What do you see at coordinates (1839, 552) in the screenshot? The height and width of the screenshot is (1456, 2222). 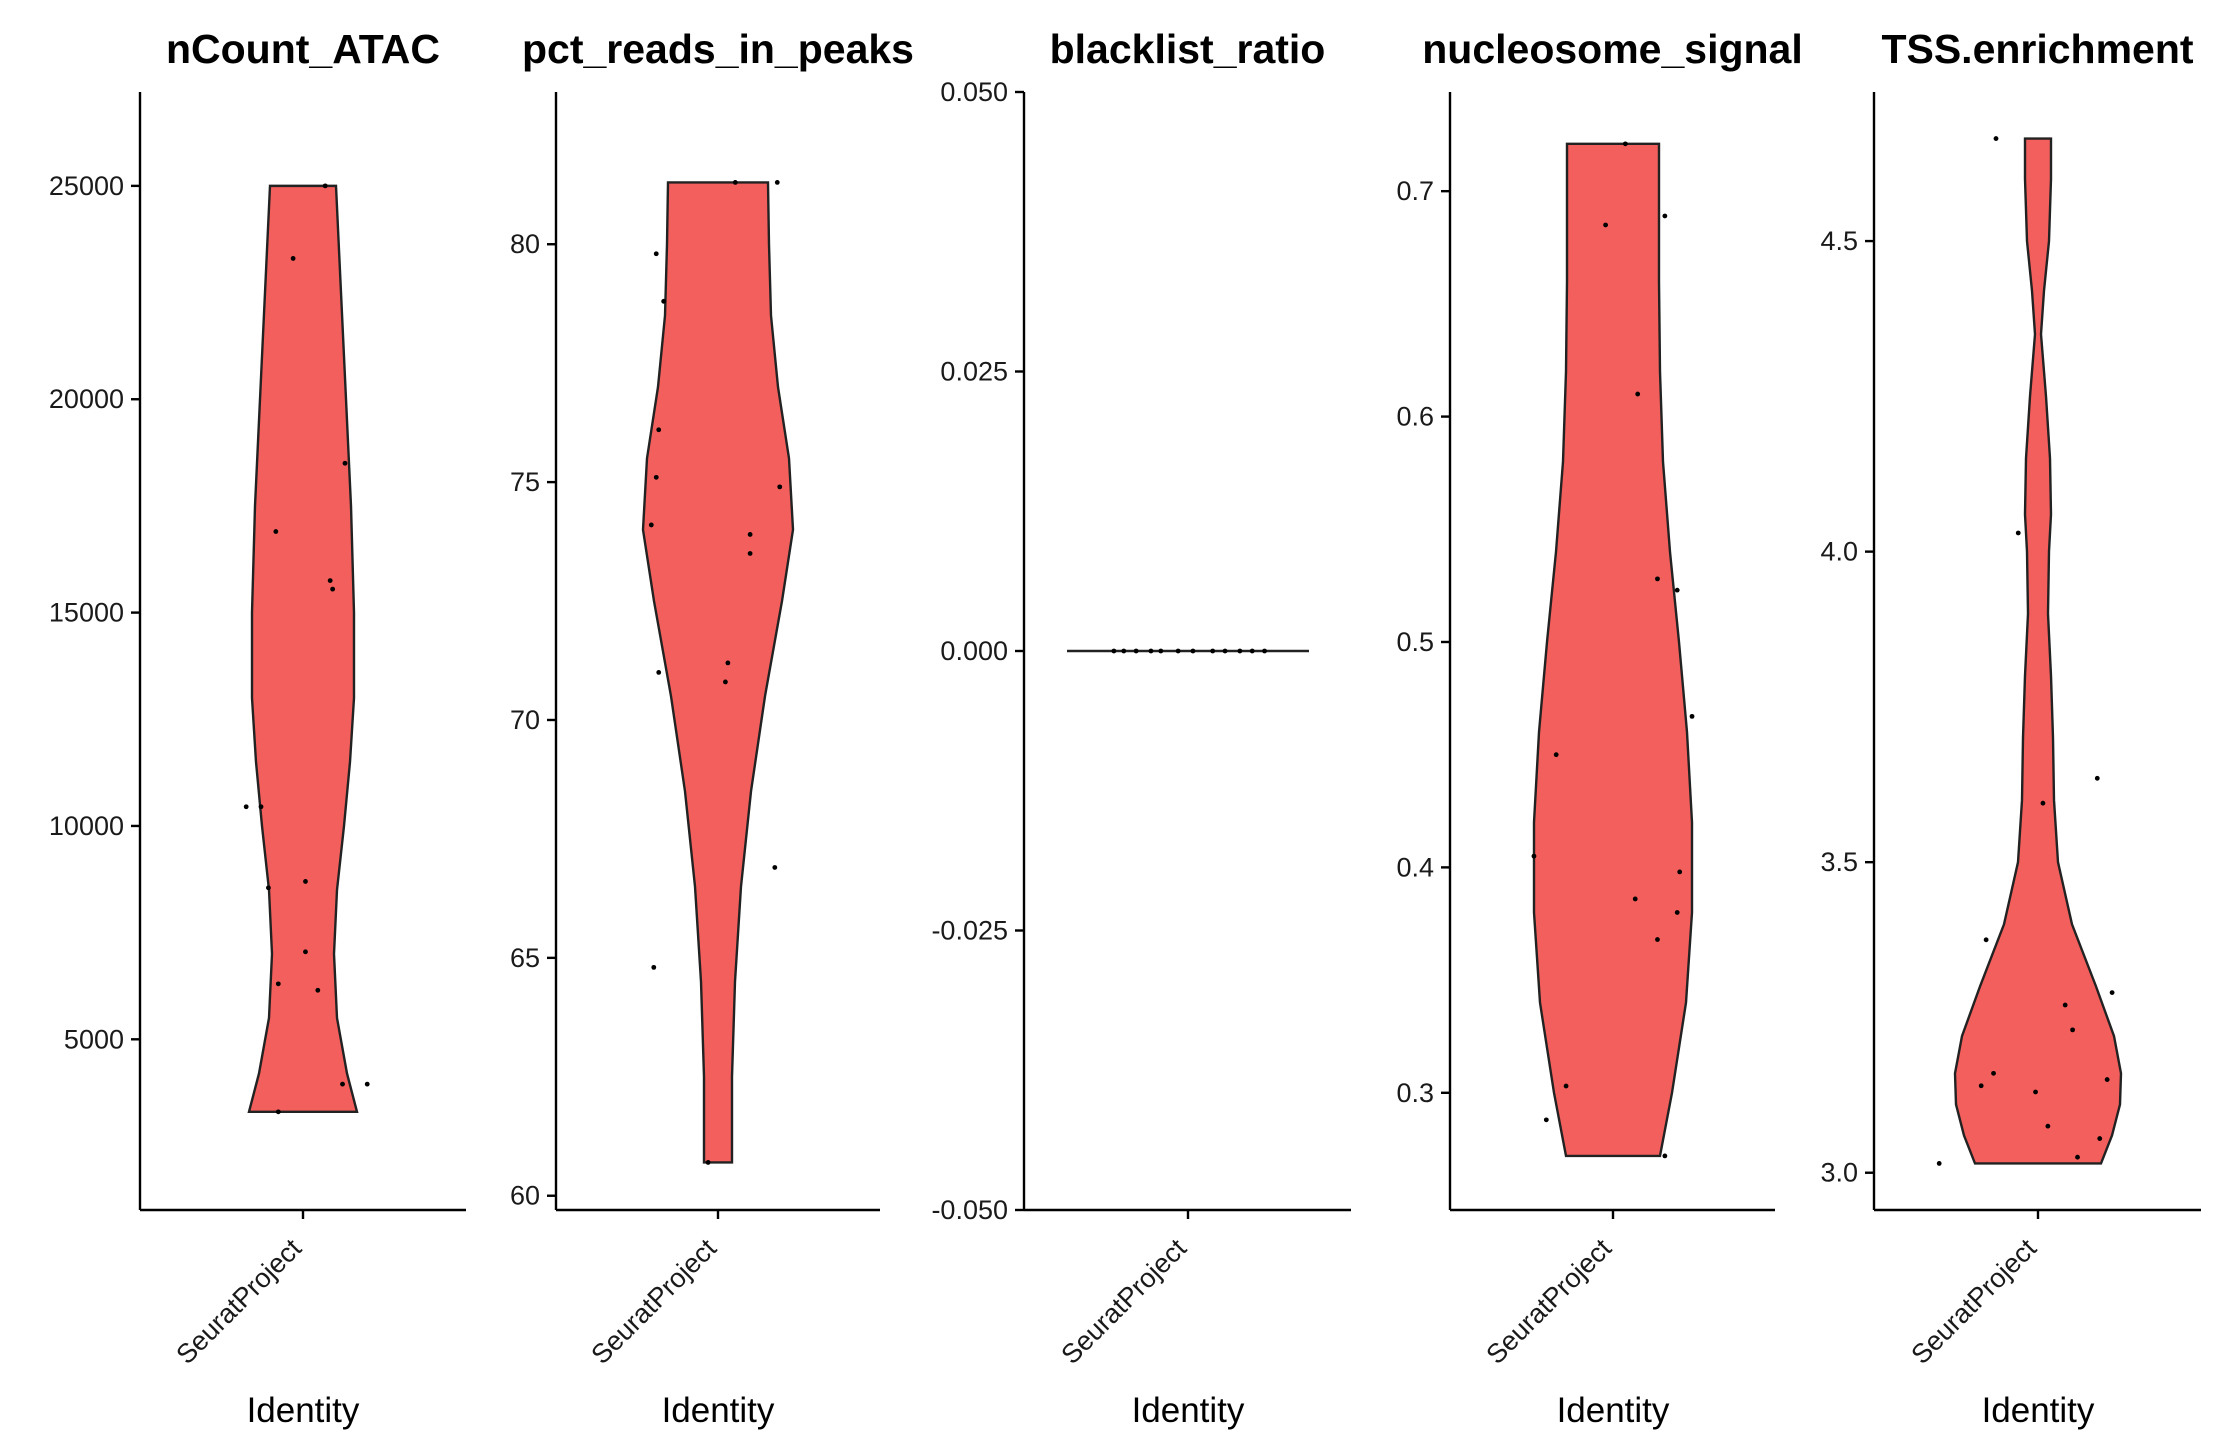 I see `y-tick-label: 4.0` at bounding box center [1839, 552].